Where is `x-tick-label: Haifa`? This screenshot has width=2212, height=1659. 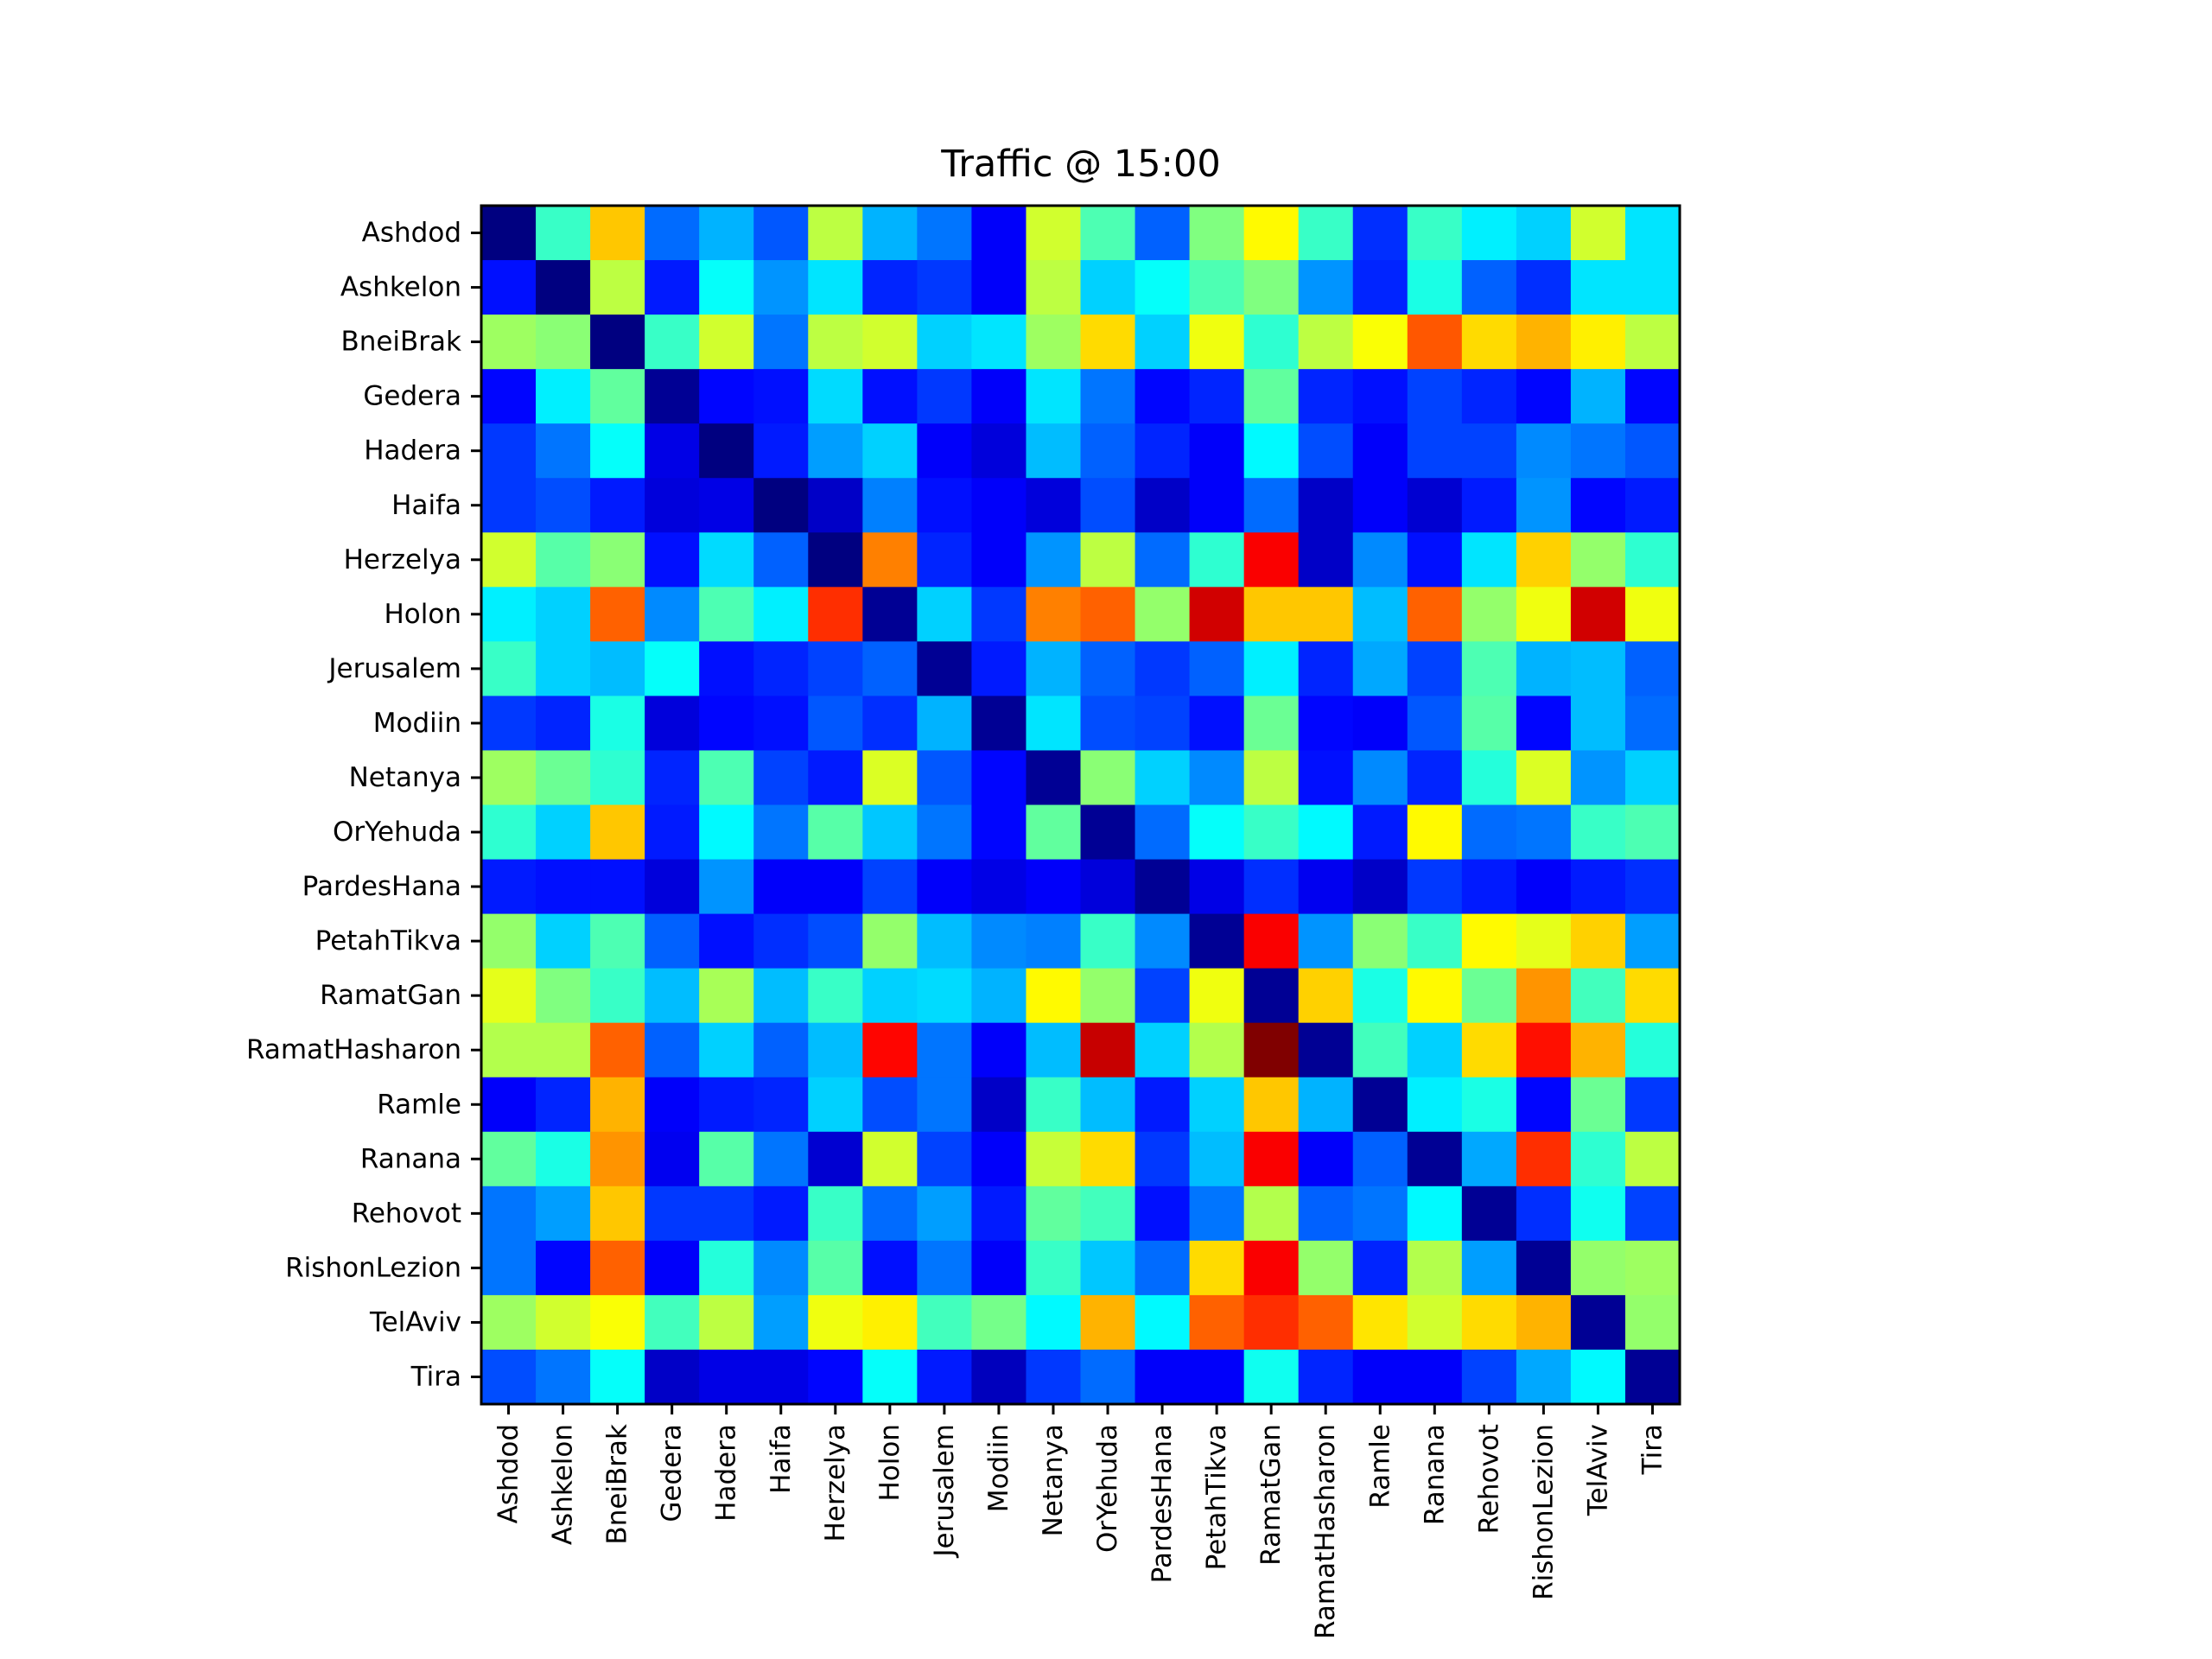 x-tick-label: Haifa is located at coordinates (781, 1459).